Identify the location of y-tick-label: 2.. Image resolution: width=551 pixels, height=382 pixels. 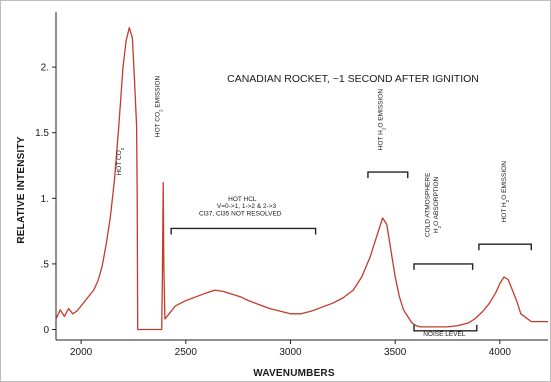
(45, 68).